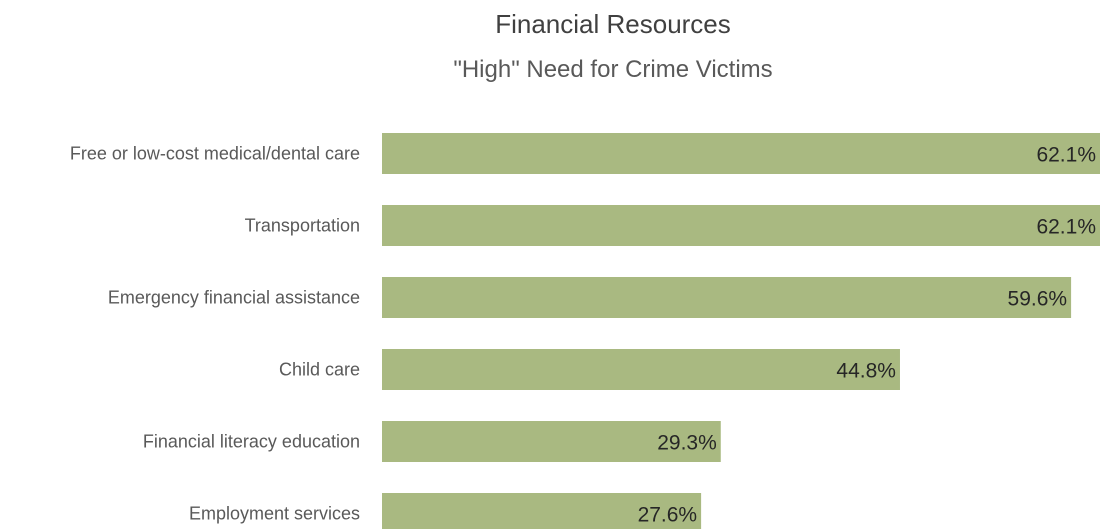 This screenshot has height=529, width=1102. Describe the element at coordinates (1038, 299) in the screenshot. I see `data-label-emergency-financial-assistance: 59.6%` at that location.